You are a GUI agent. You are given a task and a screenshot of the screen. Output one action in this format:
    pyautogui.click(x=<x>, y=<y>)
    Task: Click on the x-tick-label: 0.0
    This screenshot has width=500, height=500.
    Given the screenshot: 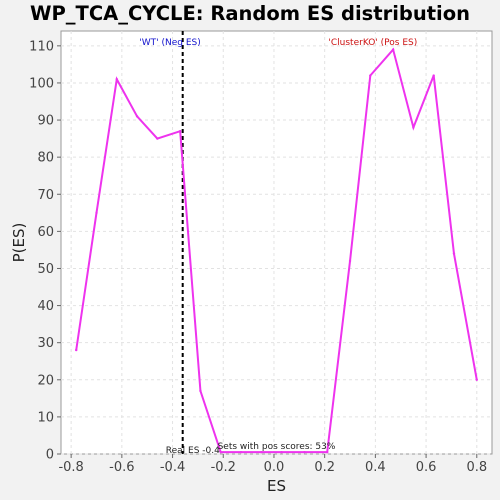 What is the action you would take?
    pyautogui.click(x=274, y=467)
    